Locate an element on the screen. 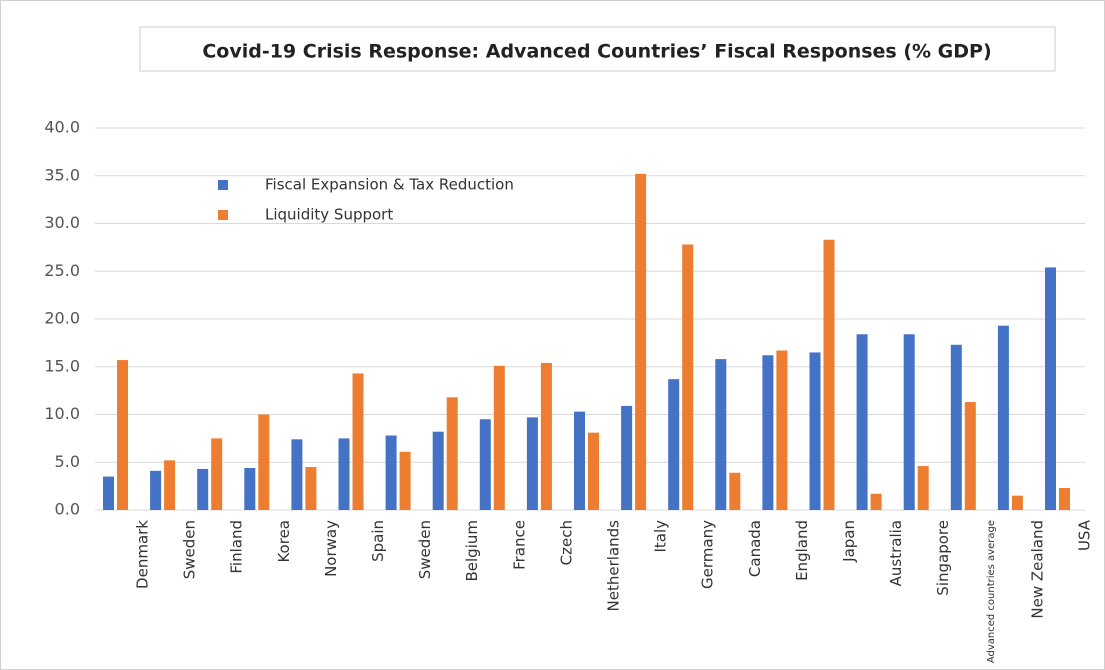  x-tick-label: Denmark is located at coordinates (143, 554).